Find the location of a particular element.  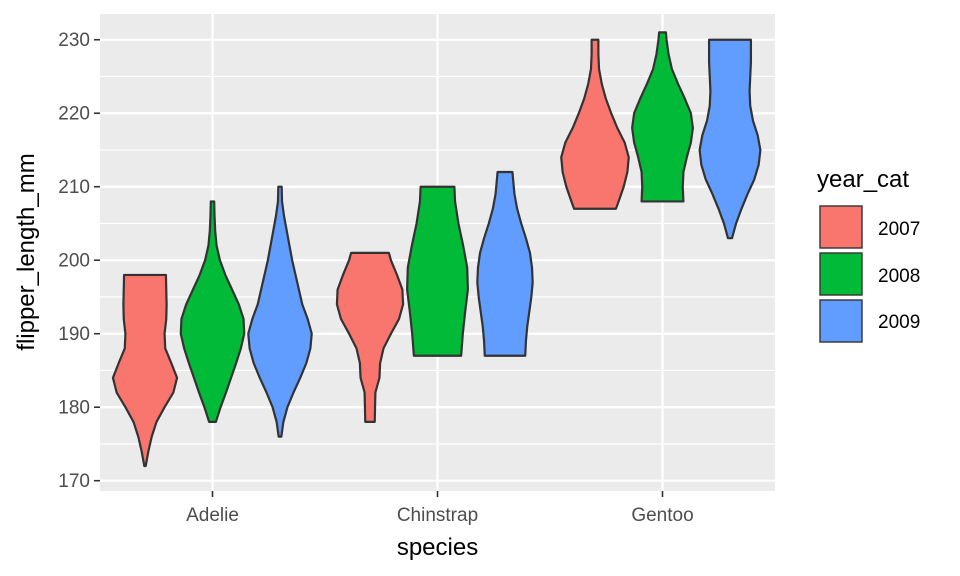

y-tick-label: 180 is located at coordinates (74, 408).